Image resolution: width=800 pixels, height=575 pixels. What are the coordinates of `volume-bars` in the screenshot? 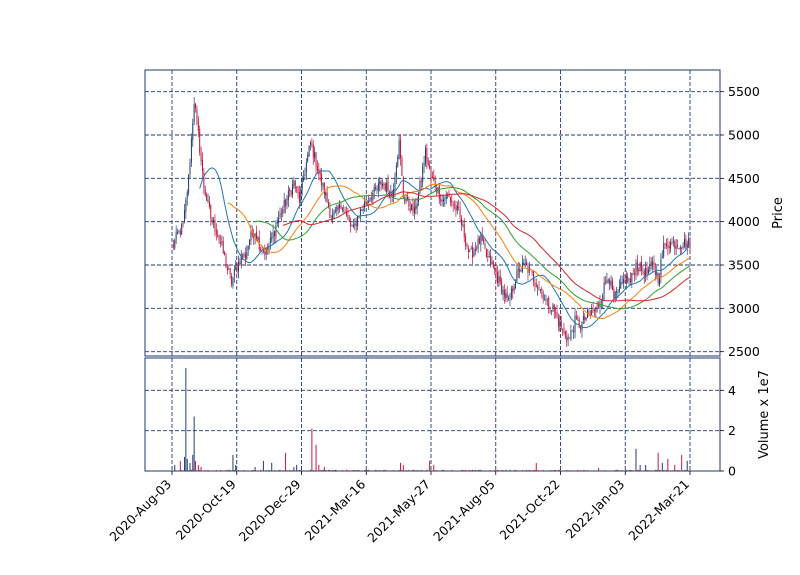 It's located at (431, 420).